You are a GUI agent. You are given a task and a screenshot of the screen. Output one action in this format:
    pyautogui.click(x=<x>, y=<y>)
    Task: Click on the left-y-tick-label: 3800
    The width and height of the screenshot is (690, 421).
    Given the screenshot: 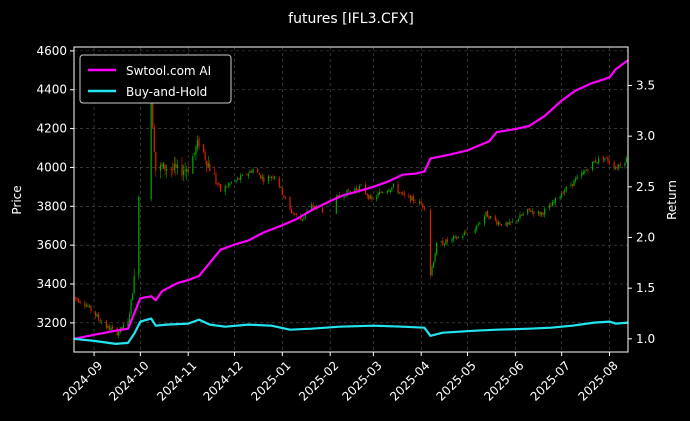 What is the action you would take?
    pyautogui.click(x=51, y=206)
    